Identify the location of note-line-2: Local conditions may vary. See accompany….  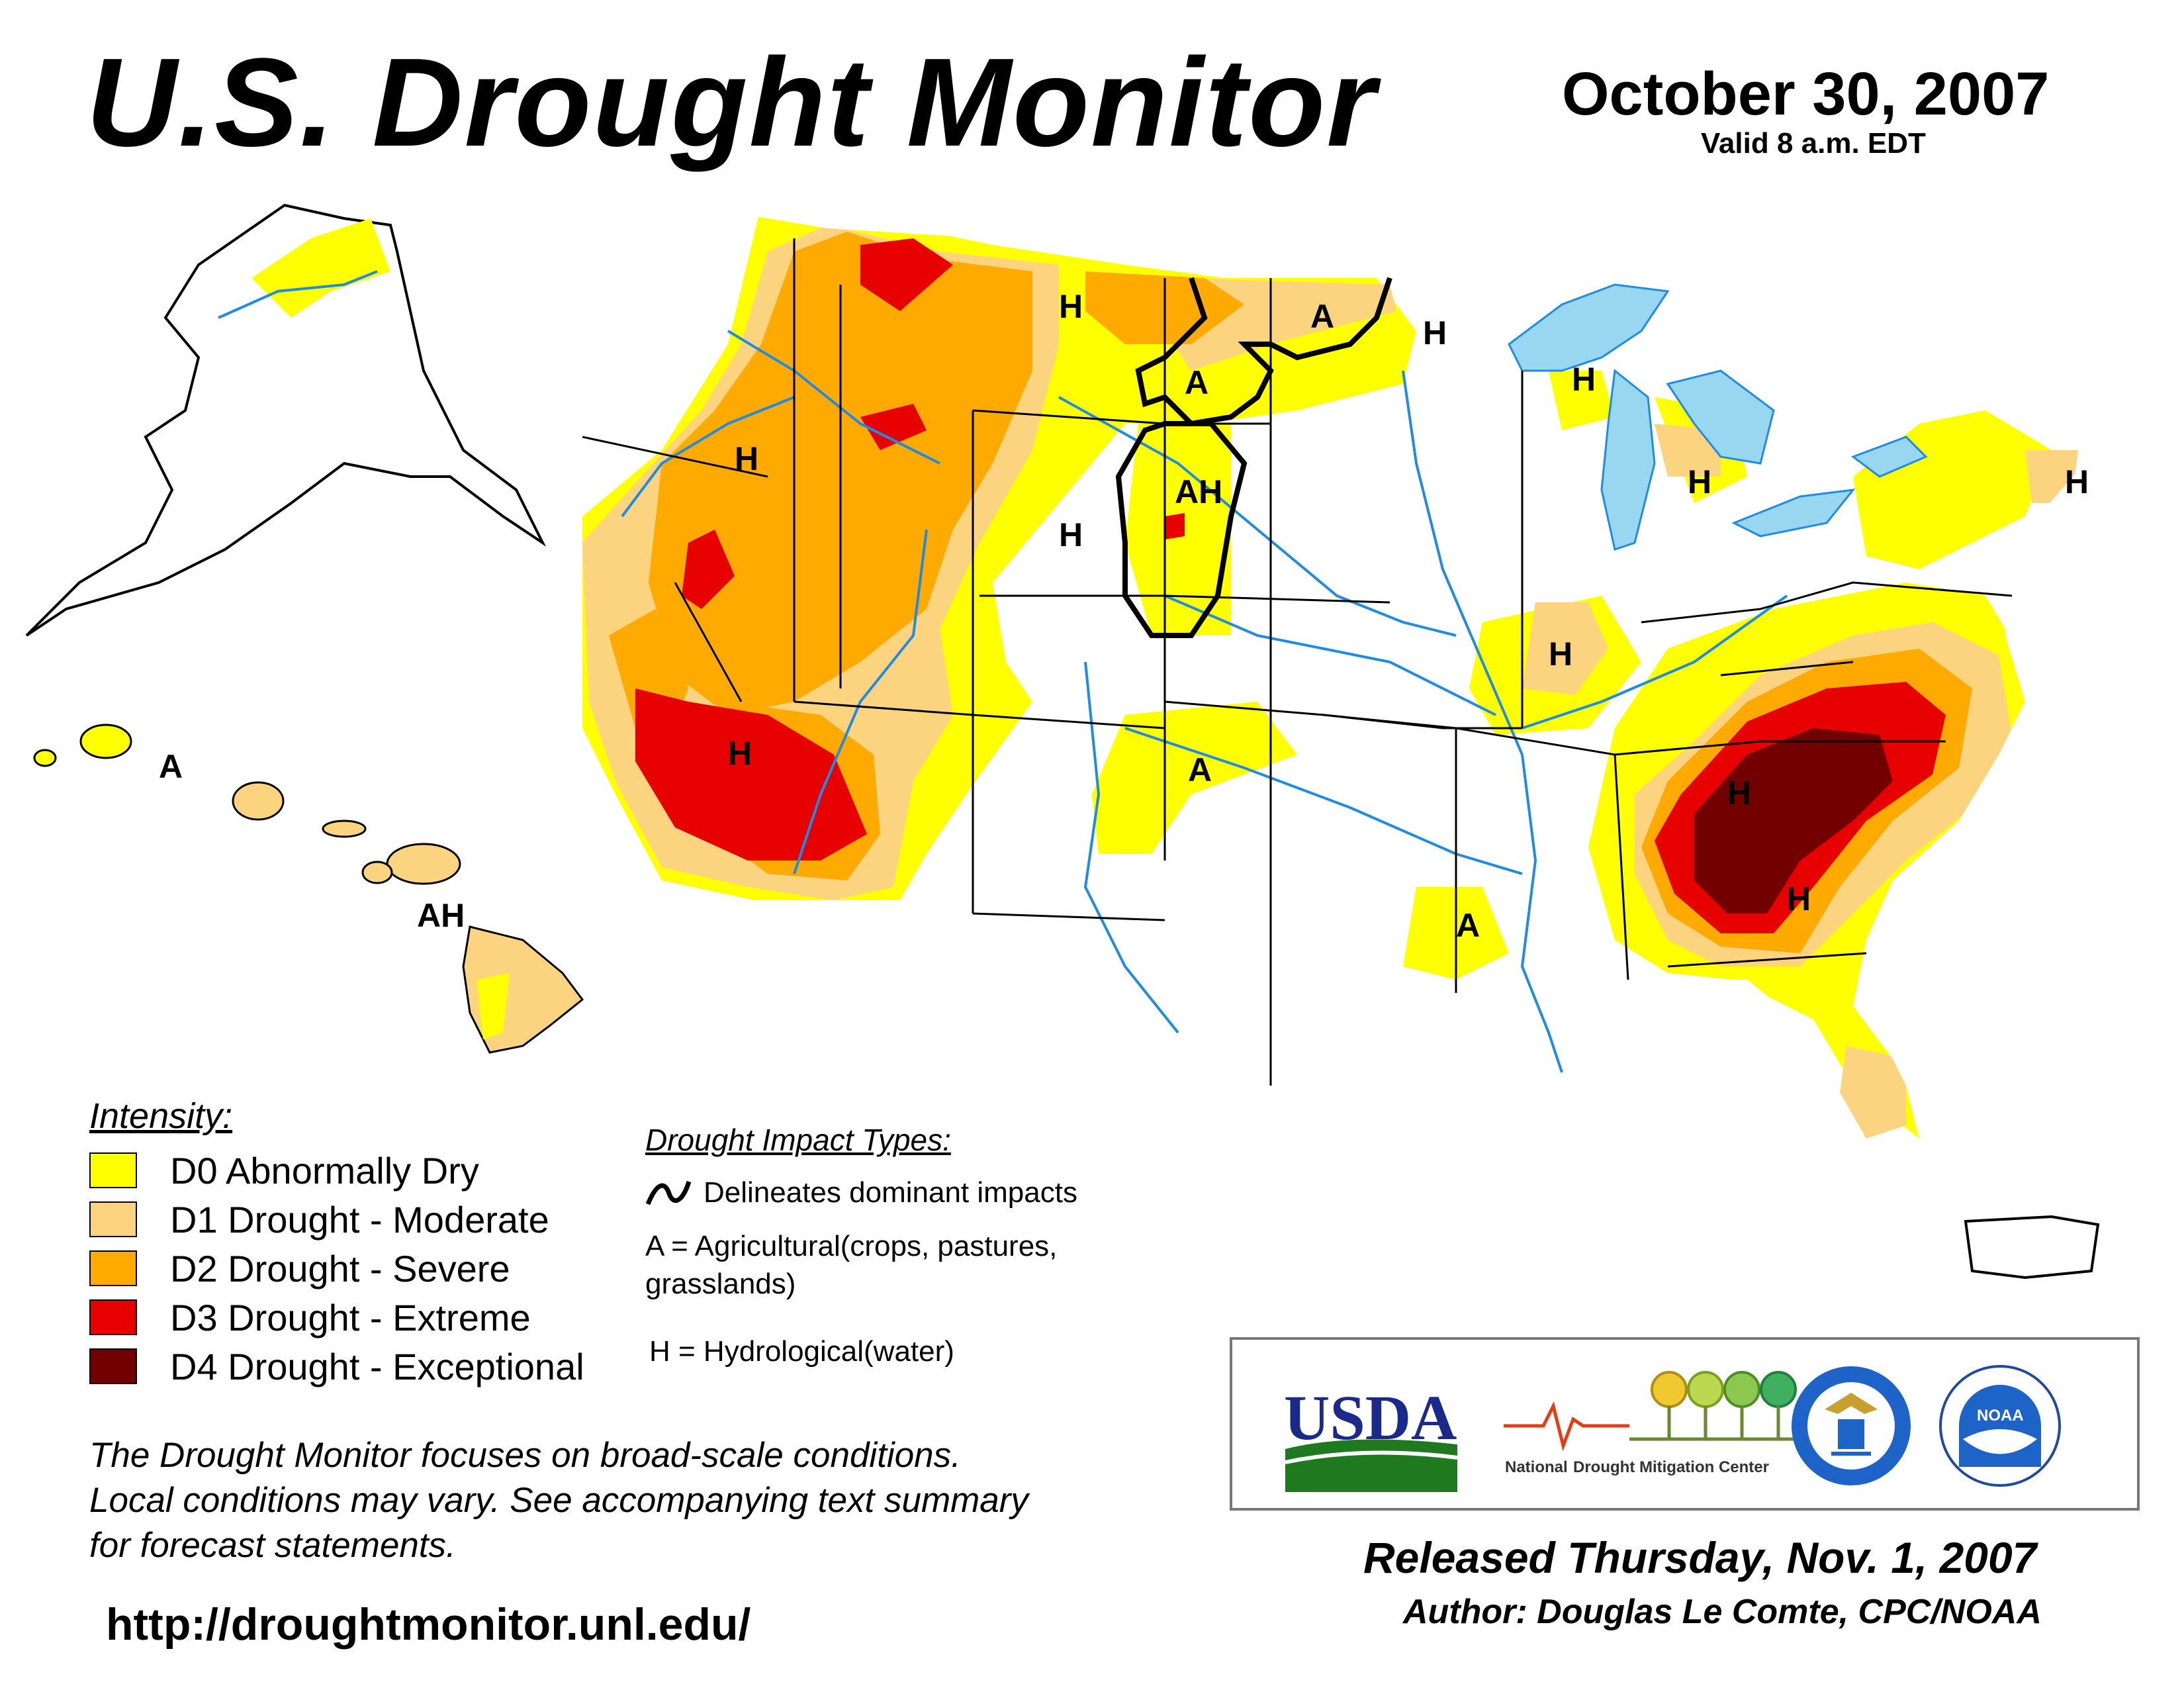
(558, 1500).